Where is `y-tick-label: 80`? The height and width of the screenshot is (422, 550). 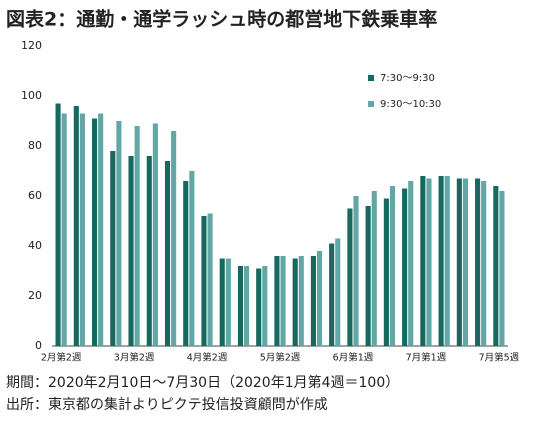
y-tick-label: 80 is located at coordinates (35, 145).